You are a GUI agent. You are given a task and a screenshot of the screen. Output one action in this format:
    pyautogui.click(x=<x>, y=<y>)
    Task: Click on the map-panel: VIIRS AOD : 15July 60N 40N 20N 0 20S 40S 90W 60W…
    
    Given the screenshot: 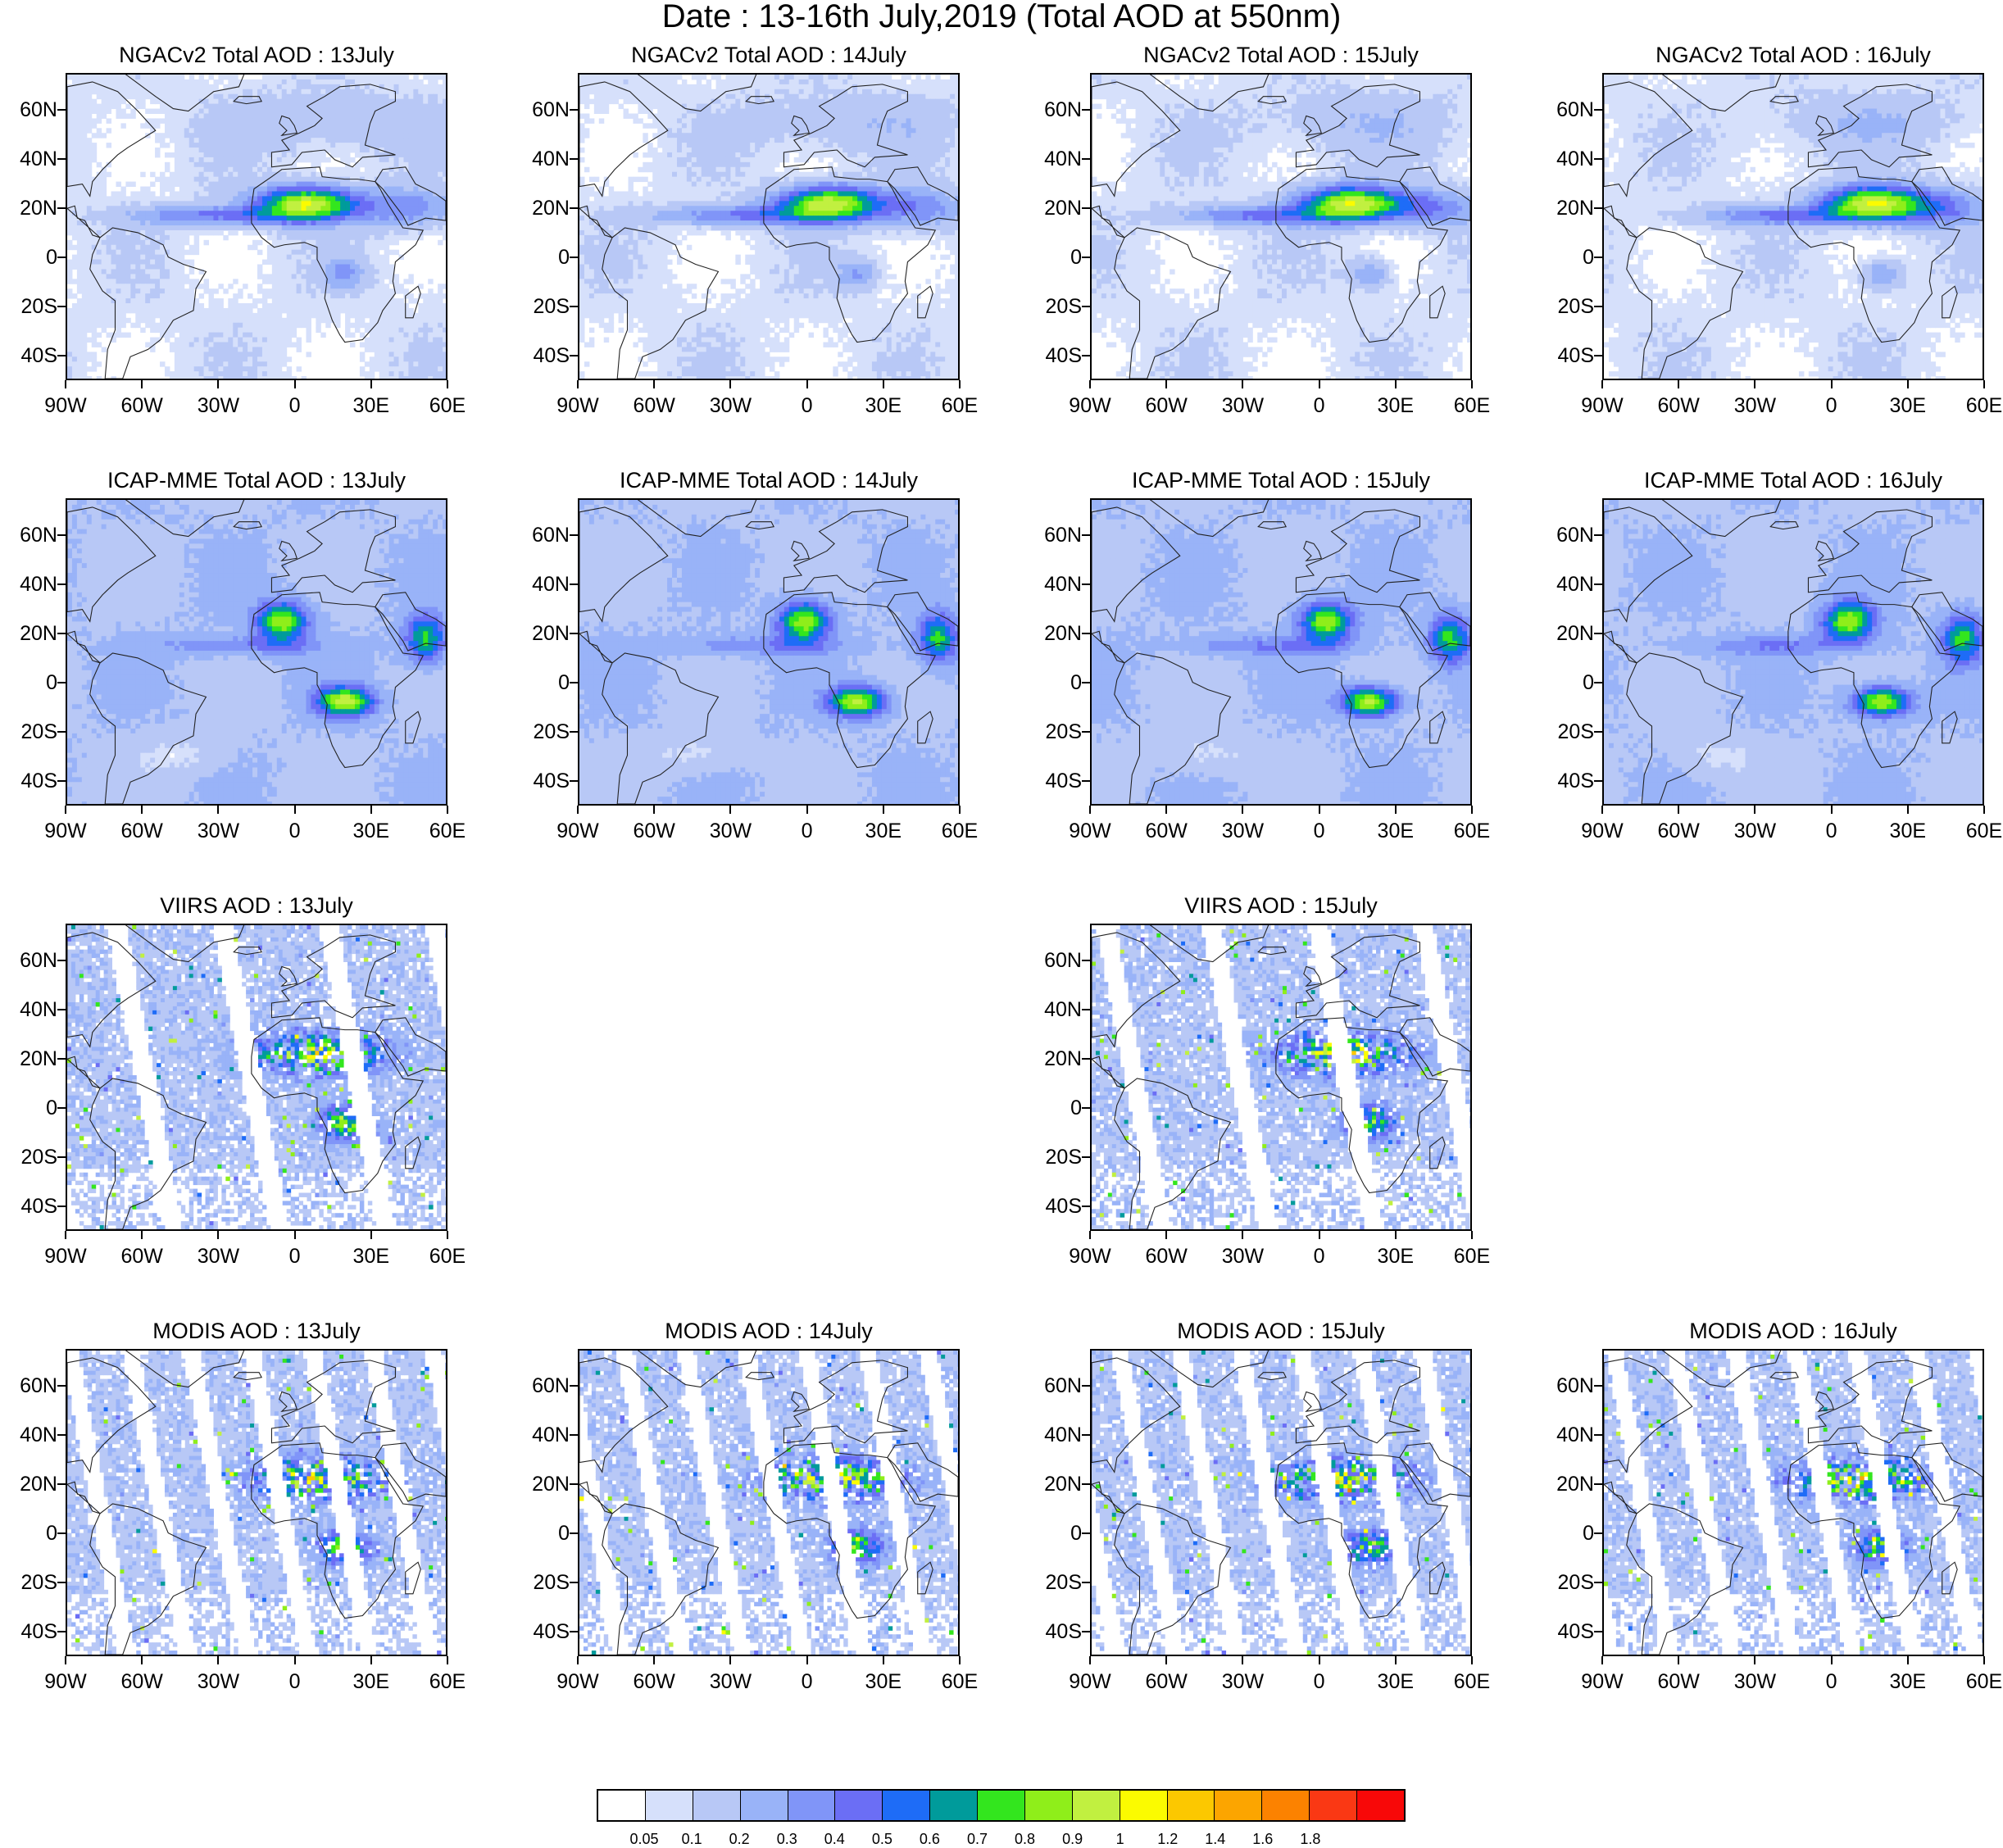 What is the action you would take?
    pyautogui.click(x=1270, y=1106)
    